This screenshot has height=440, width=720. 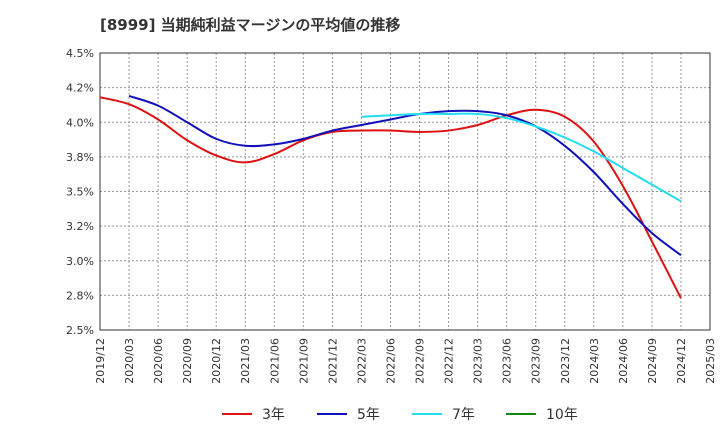 I want to click on y-tick-label: 3.0%, so click(x=80, y=261).